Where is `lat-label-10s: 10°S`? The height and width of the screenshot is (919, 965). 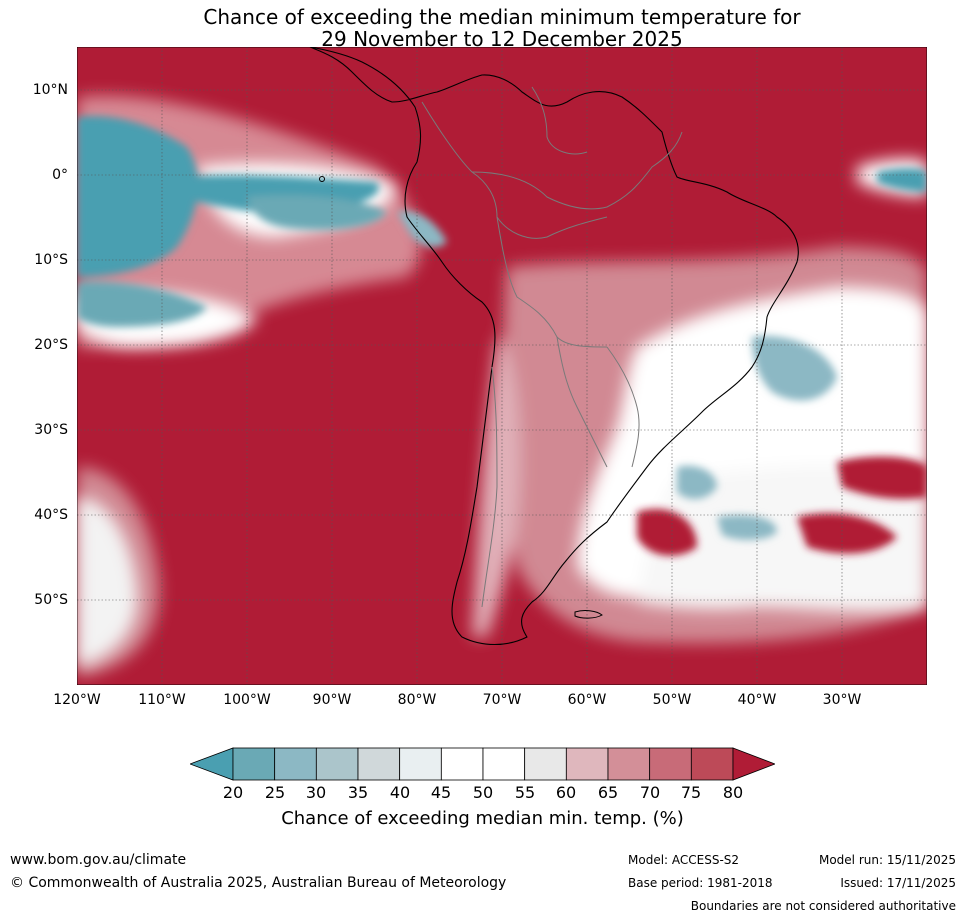 lat-label-10s: 10°S is located at coordinates (51, 260).